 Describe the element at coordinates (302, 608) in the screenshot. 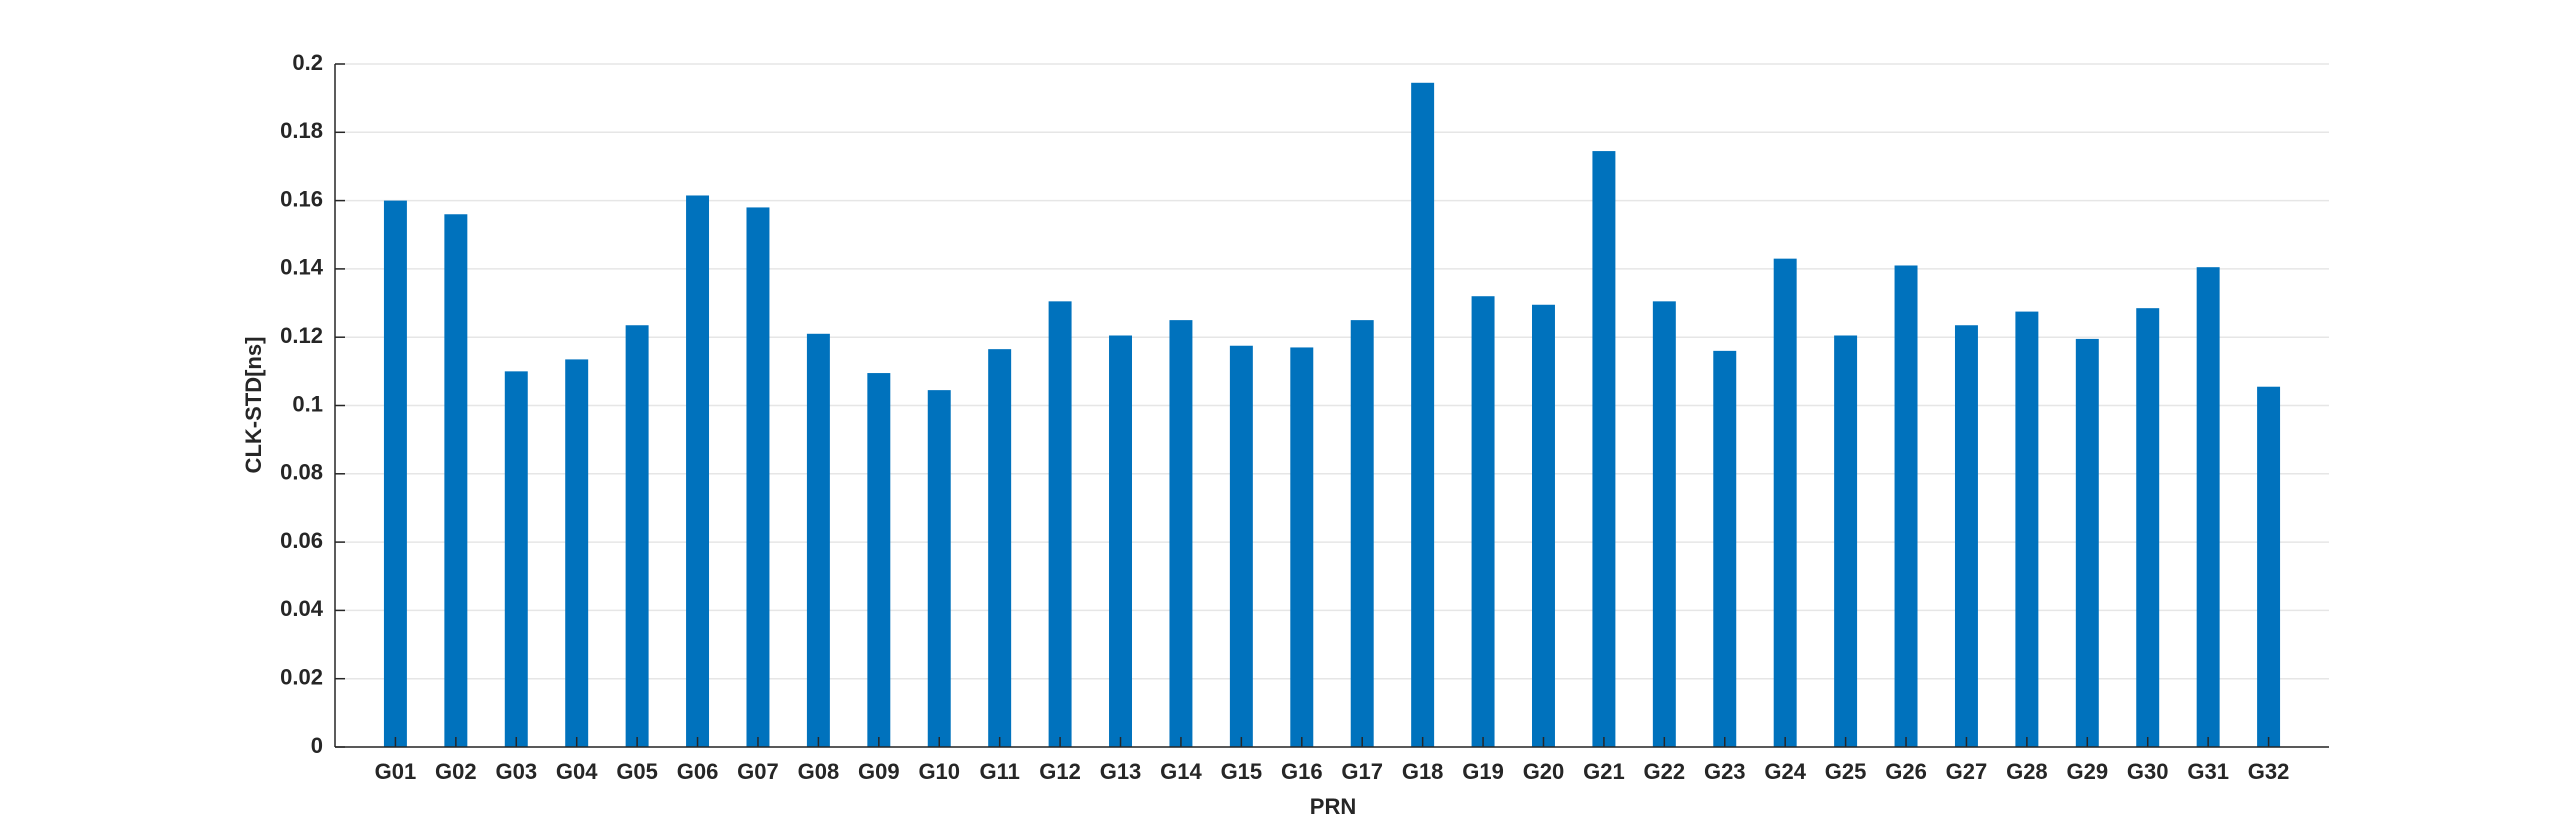

I see `y-tick-label: 0.04` at that location.